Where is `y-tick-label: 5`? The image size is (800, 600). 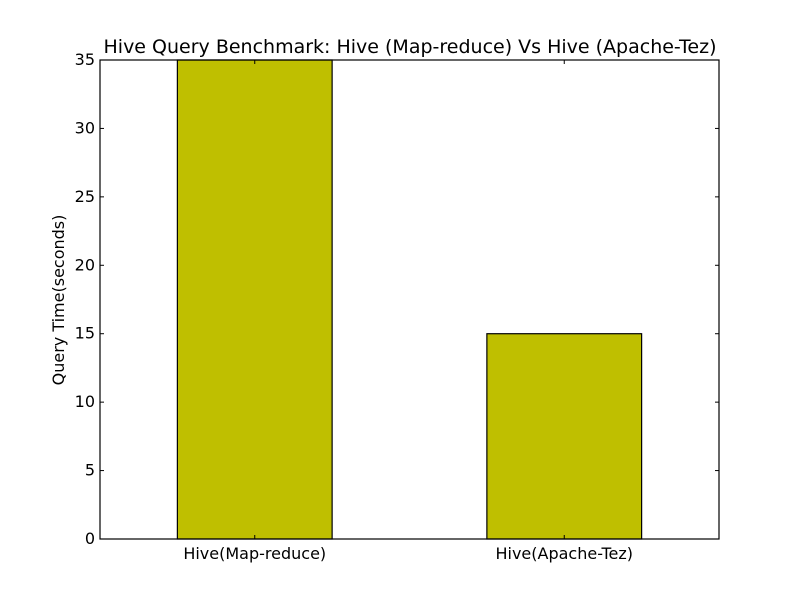
y-tick-label: 5 is located at coordinates (90, 470).